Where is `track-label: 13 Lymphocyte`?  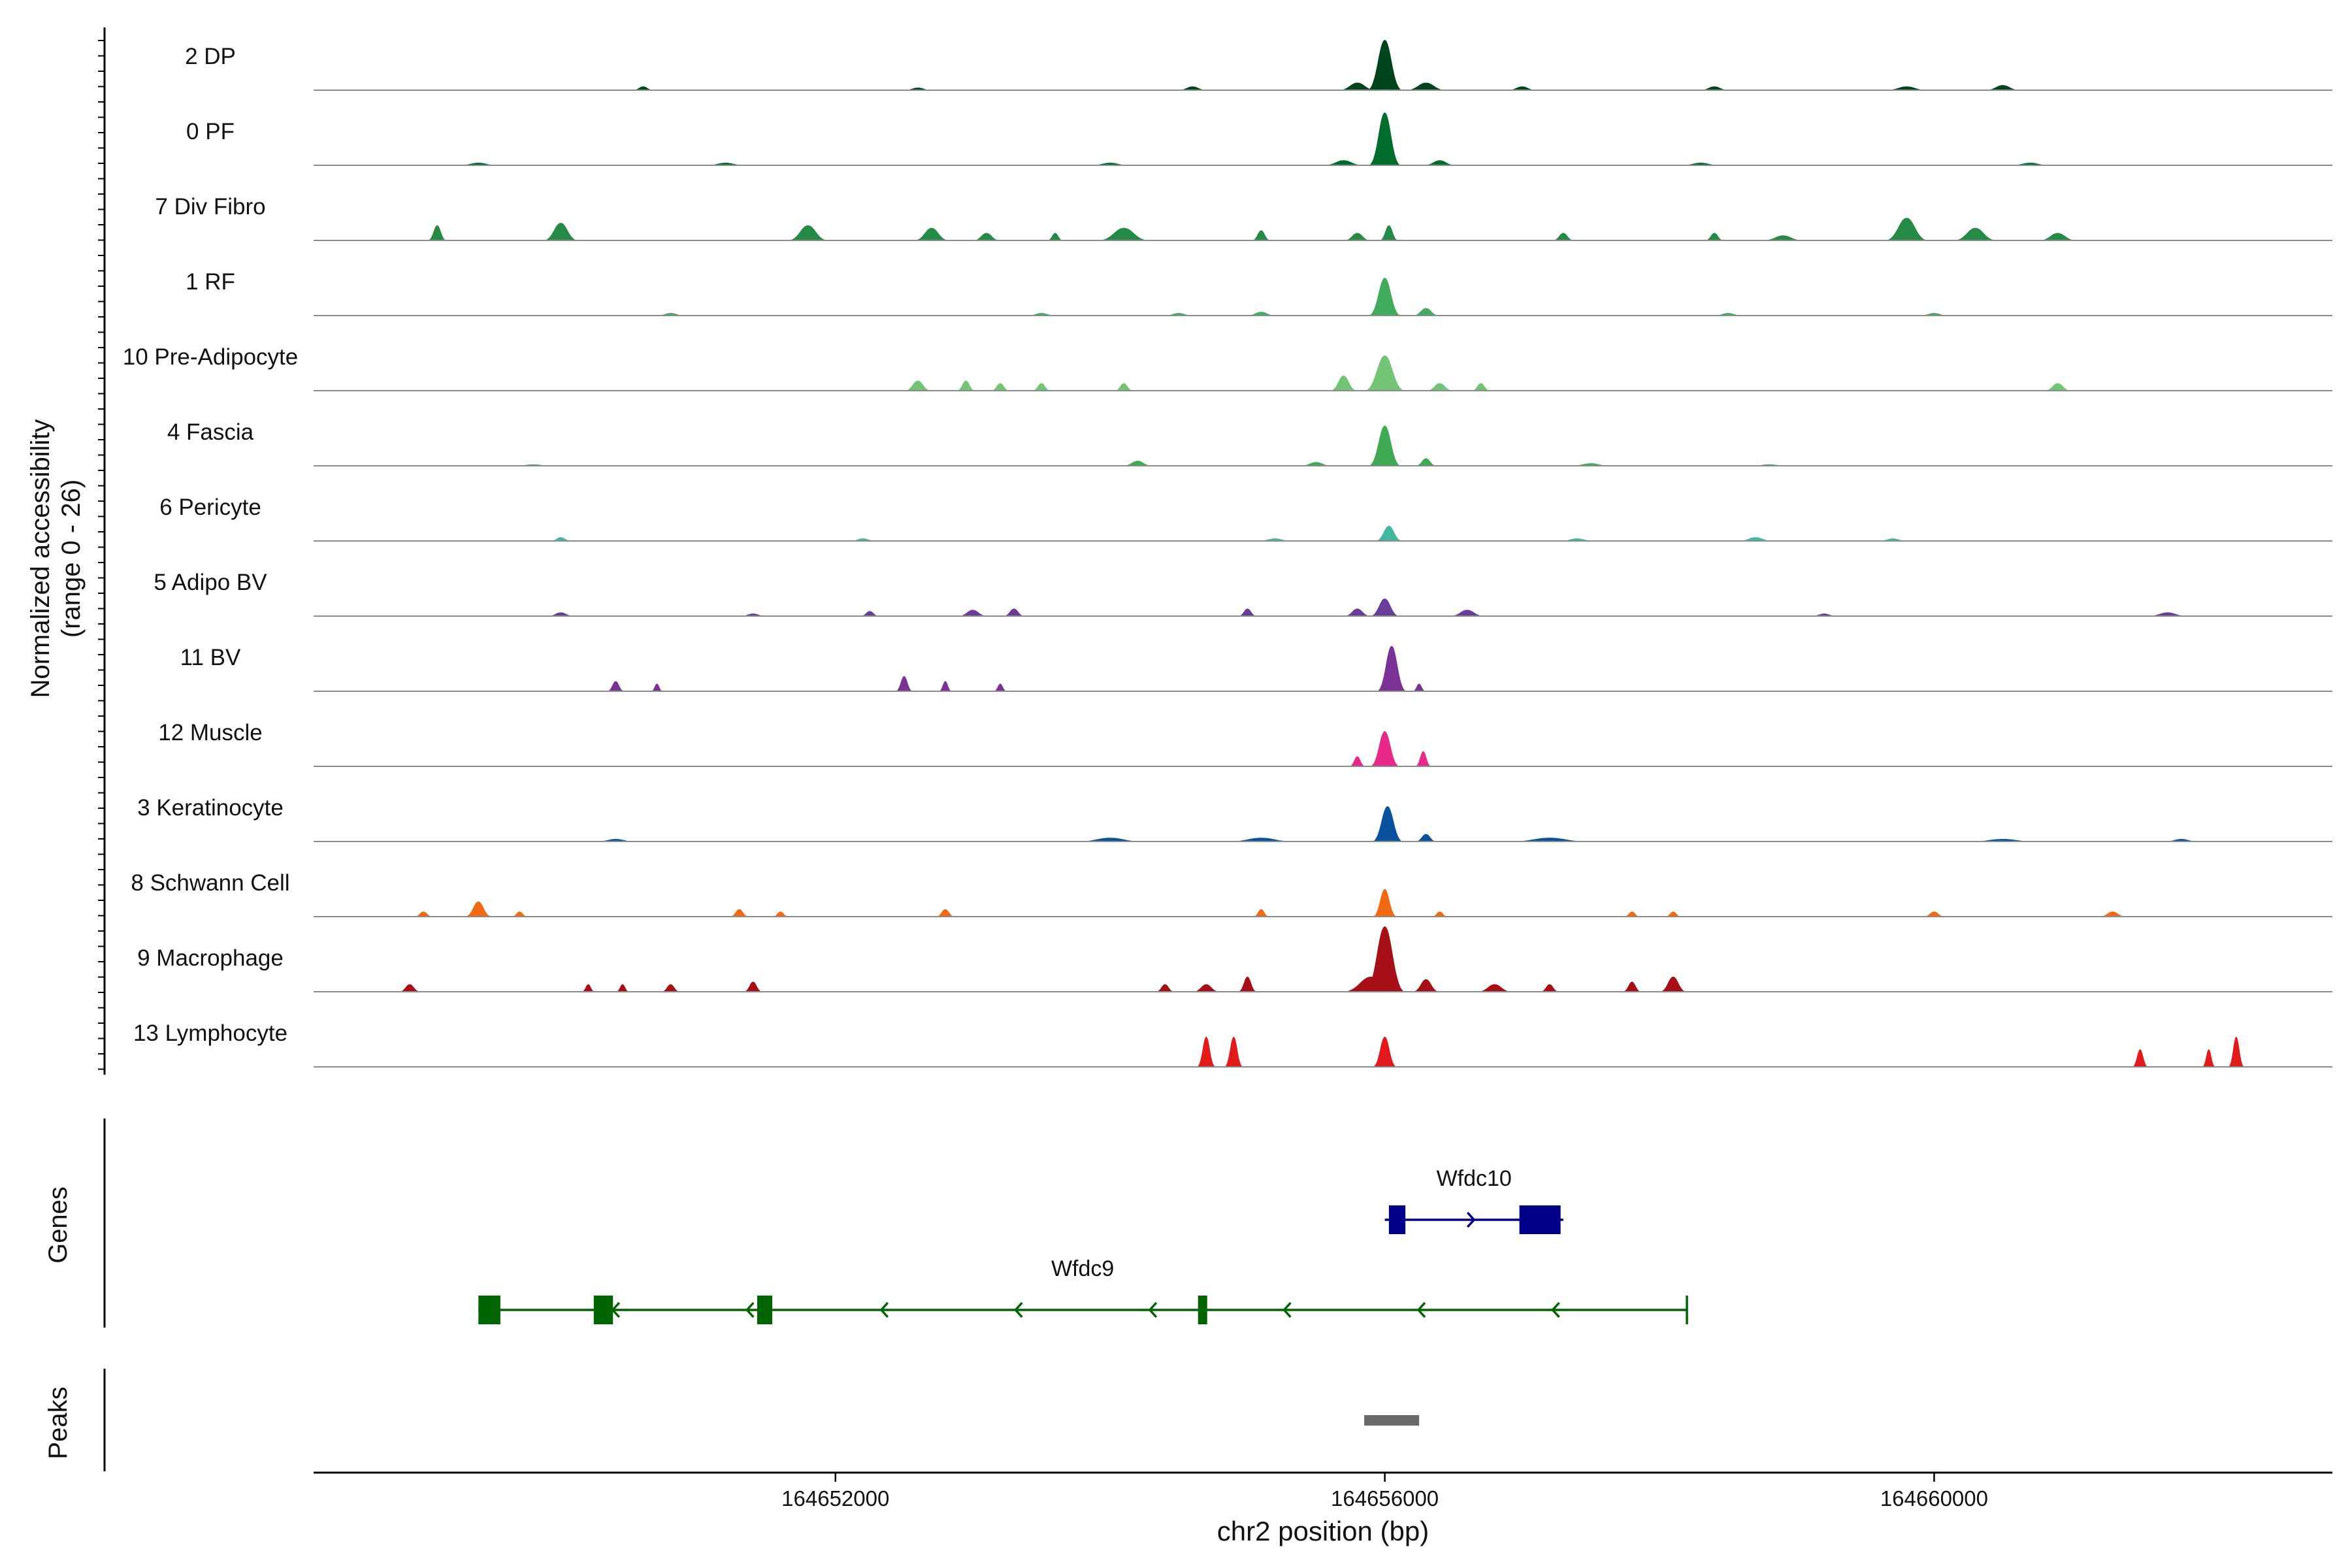 track-label: 13 Lymphocyte is located at coordinates (210, 1033).